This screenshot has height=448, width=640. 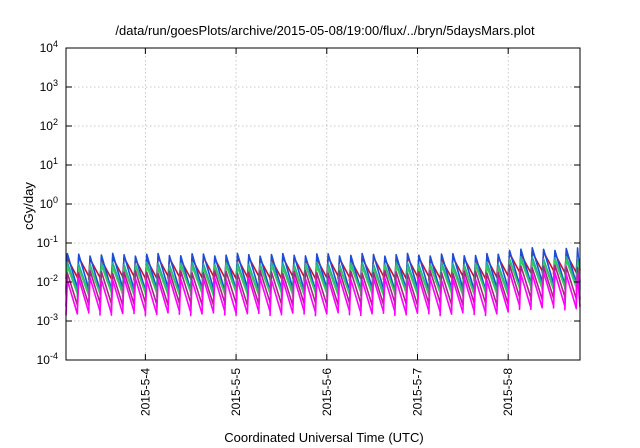 I want to click on x-tick-label: 2015-5-7, so click(x=417, y=392).